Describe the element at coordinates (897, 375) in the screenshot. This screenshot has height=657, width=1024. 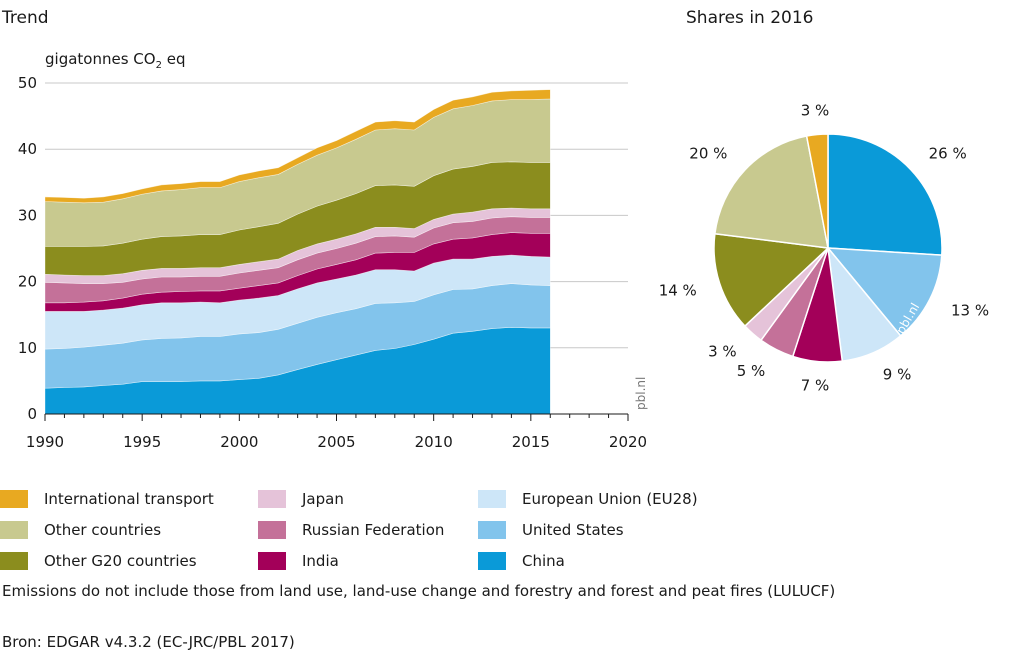
I see `pie-label-european-union-eu28: 9 %` at that location.